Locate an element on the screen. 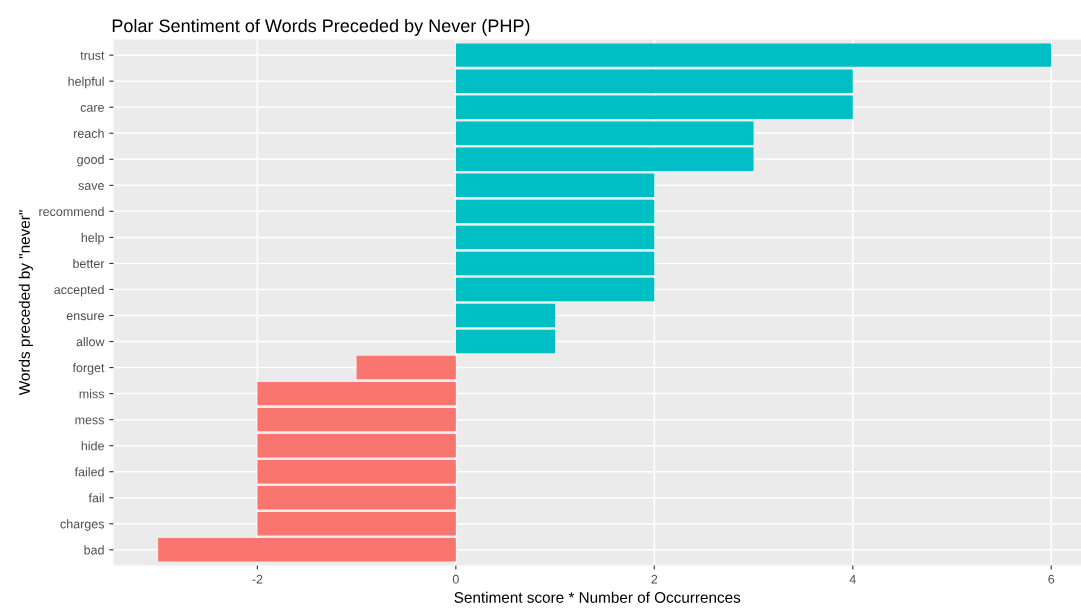 This screenshot has width=1081, height=608. y-tick-label: better is located at coordinates (89, 263).